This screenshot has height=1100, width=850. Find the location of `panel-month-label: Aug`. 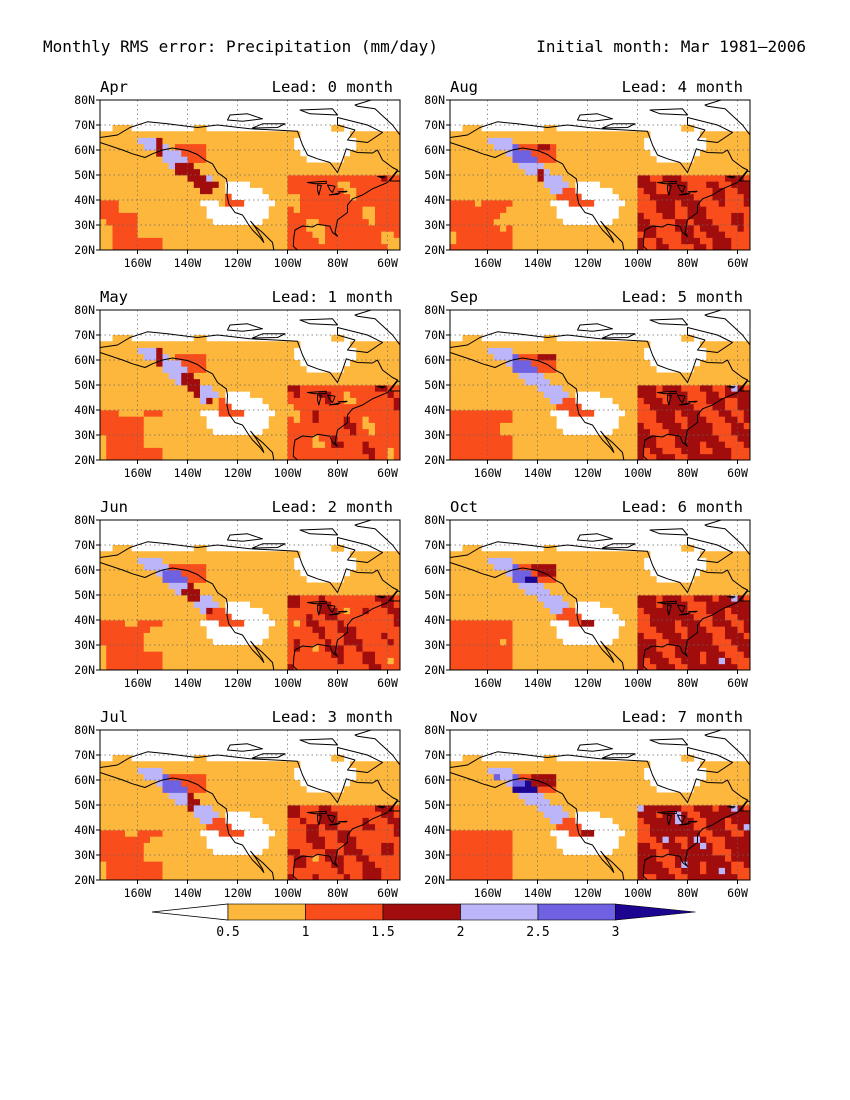

panel-month-label: Aug is located at coordinates (464, 87).